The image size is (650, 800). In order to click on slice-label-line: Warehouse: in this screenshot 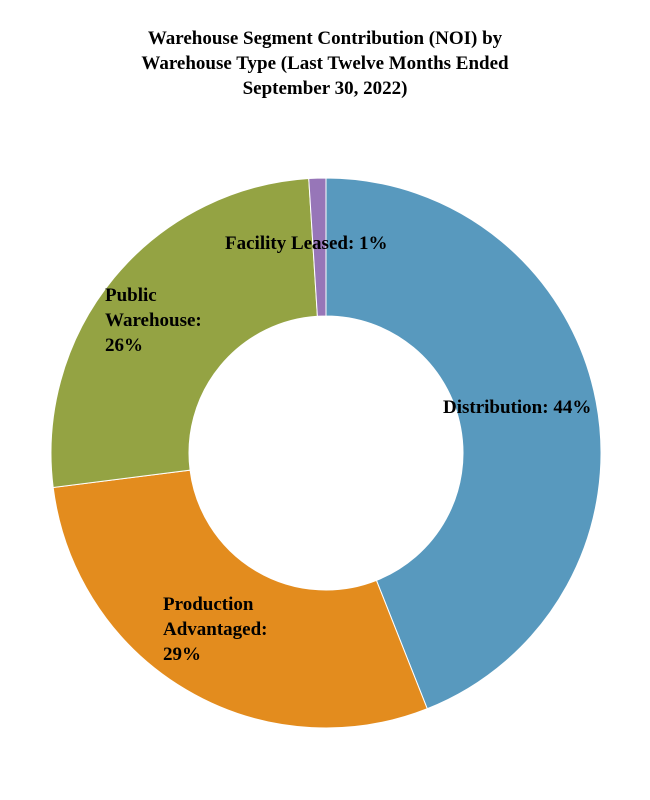, I will do `click(153, 320)`.